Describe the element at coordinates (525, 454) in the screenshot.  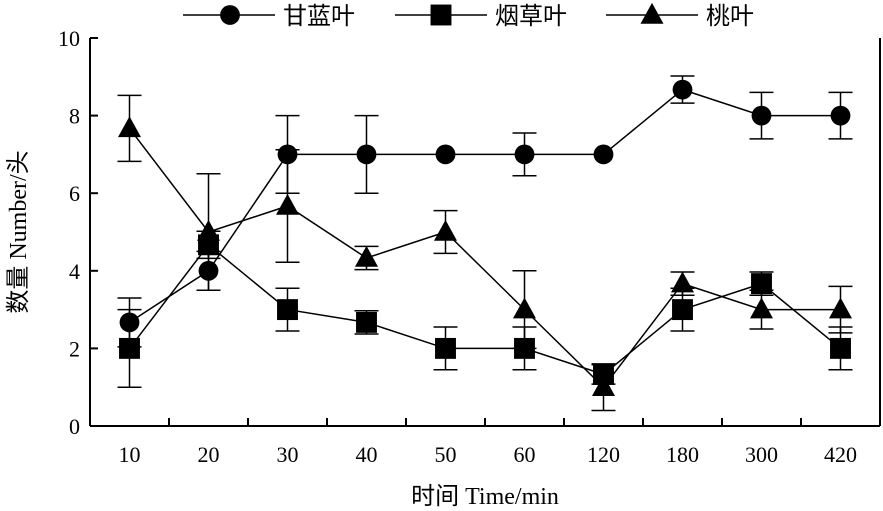
I see `x-tick-label: 60` at that location.